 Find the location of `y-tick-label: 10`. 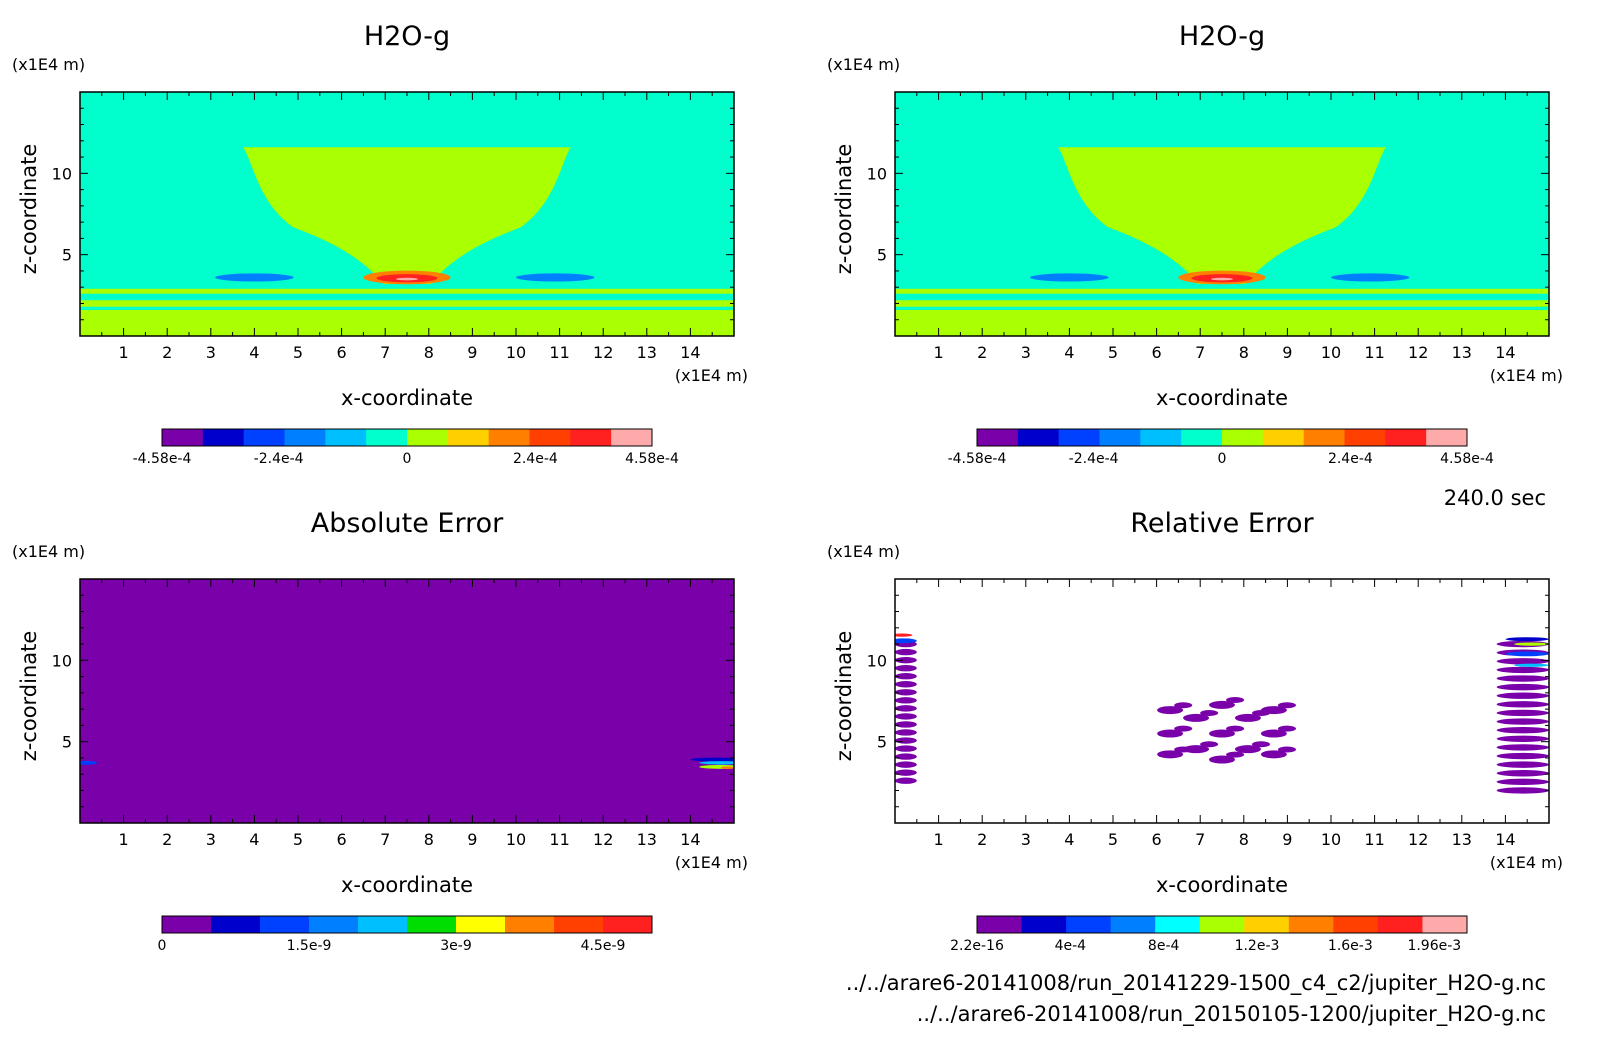

y-tick-label: 10 is located at coordinates (62, 660).